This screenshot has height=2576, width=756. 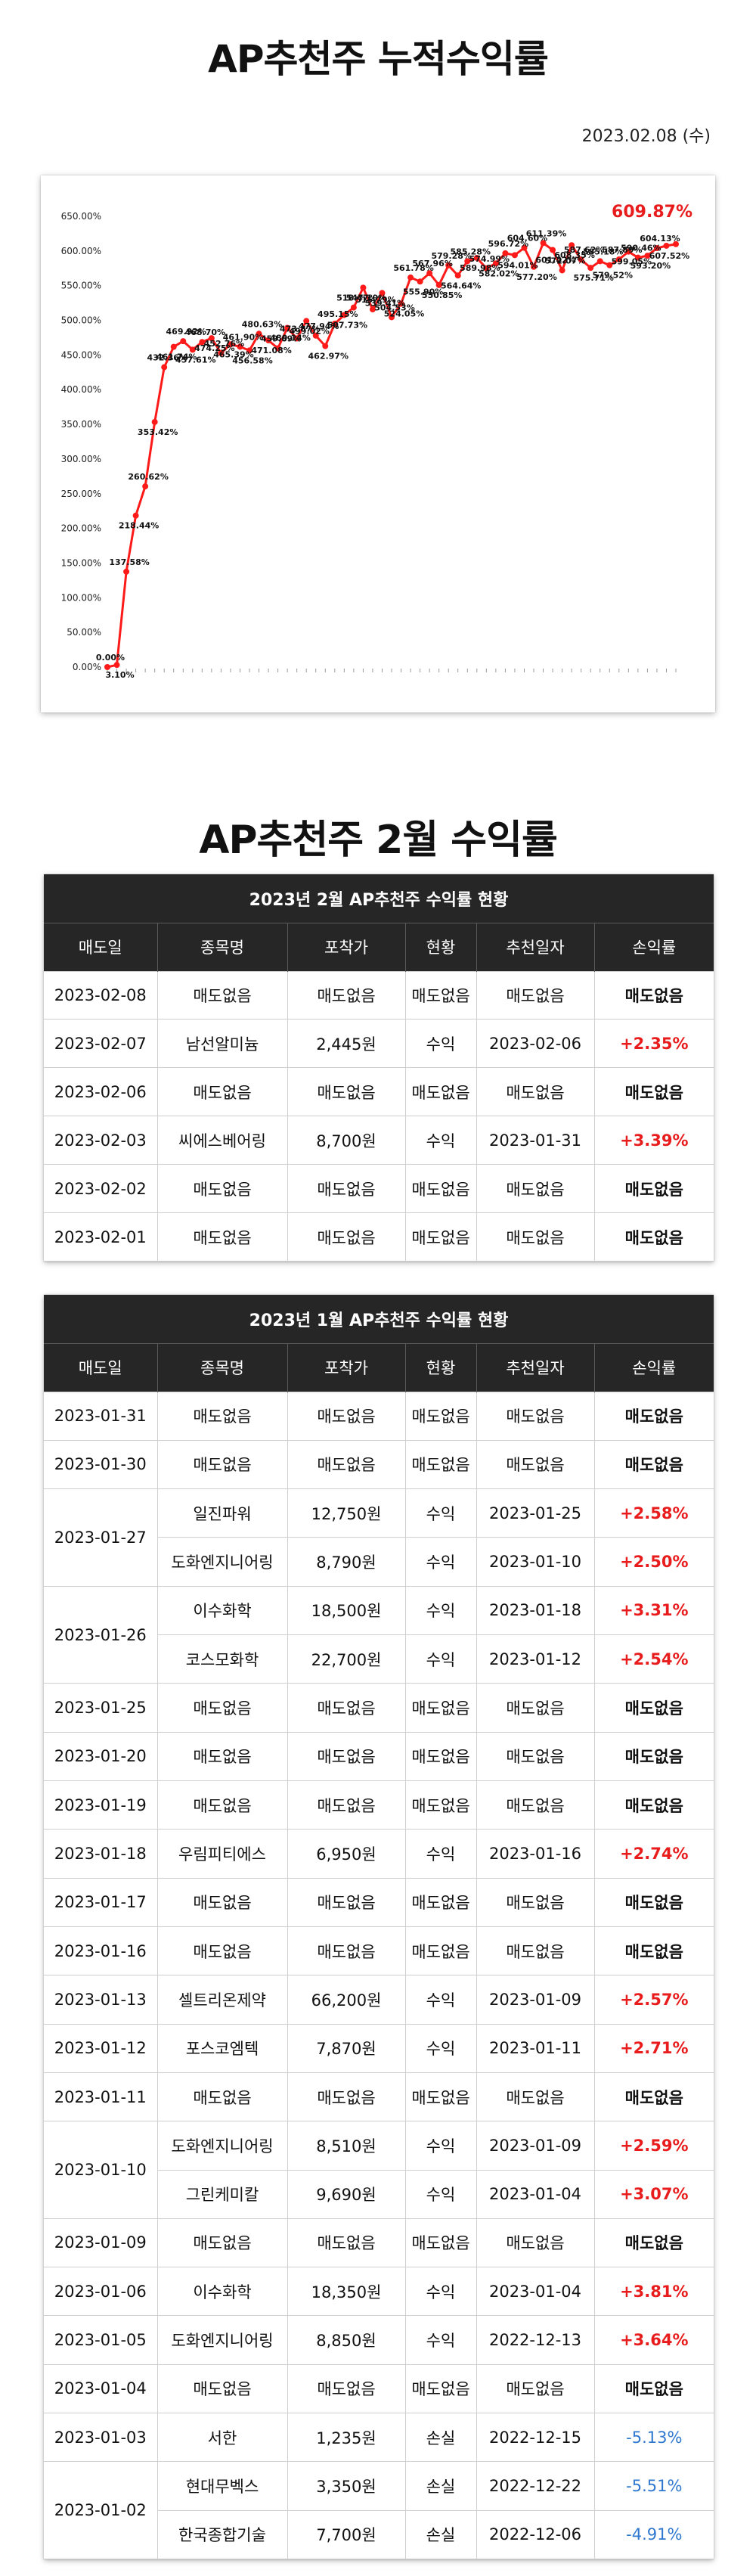 I want to click on entry-price-cell: 8,510원, so click(x=347, y=2146).